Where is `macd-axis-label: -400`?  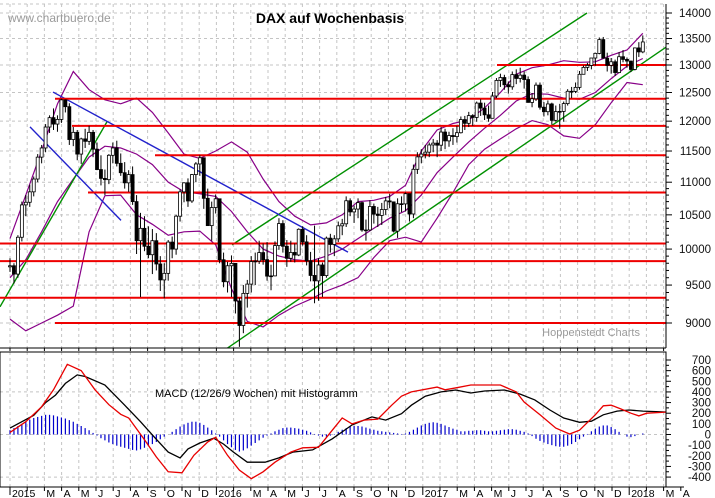 macd-axis-label: -400 is located at coordinates (699, 478).